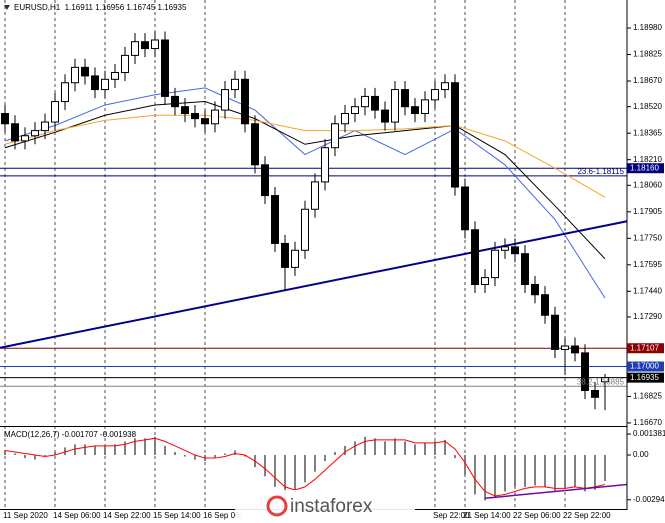 The width and height of the screenshot is (665, 523). I want to click on y-tick-label: -0.002948, so click(649, 499).